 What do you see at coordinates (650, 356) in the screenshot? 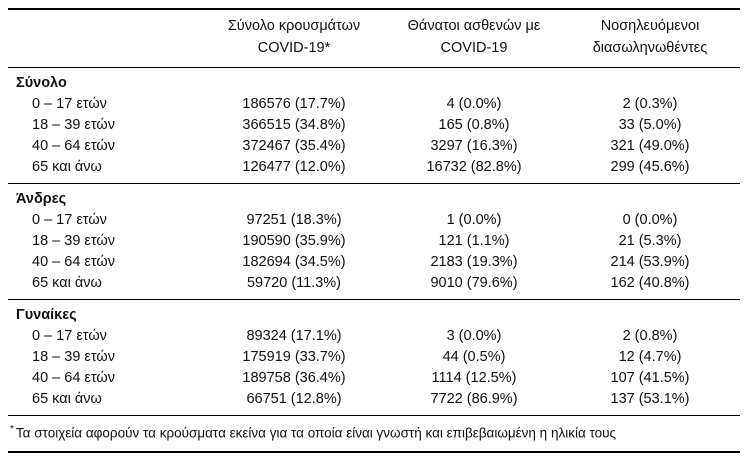
I see `cell-intubated: 12 (4.7%)` at bounding box center [650, 356].